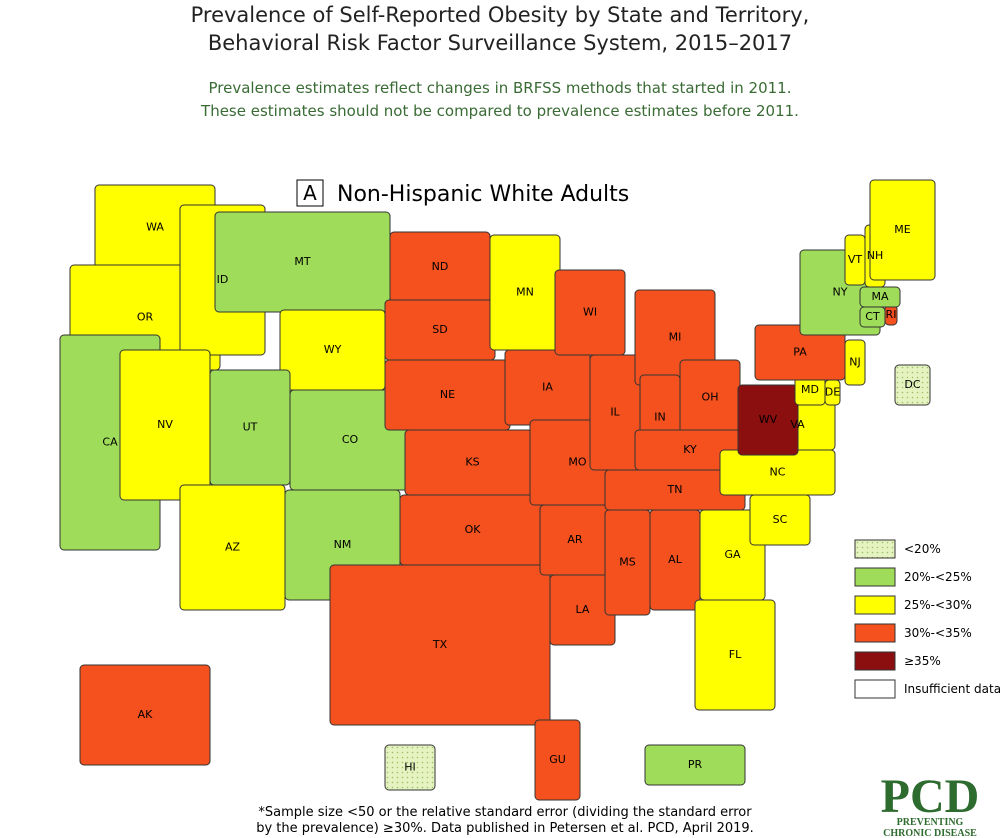  I want to click on state-label: DC, so click(912, 384).